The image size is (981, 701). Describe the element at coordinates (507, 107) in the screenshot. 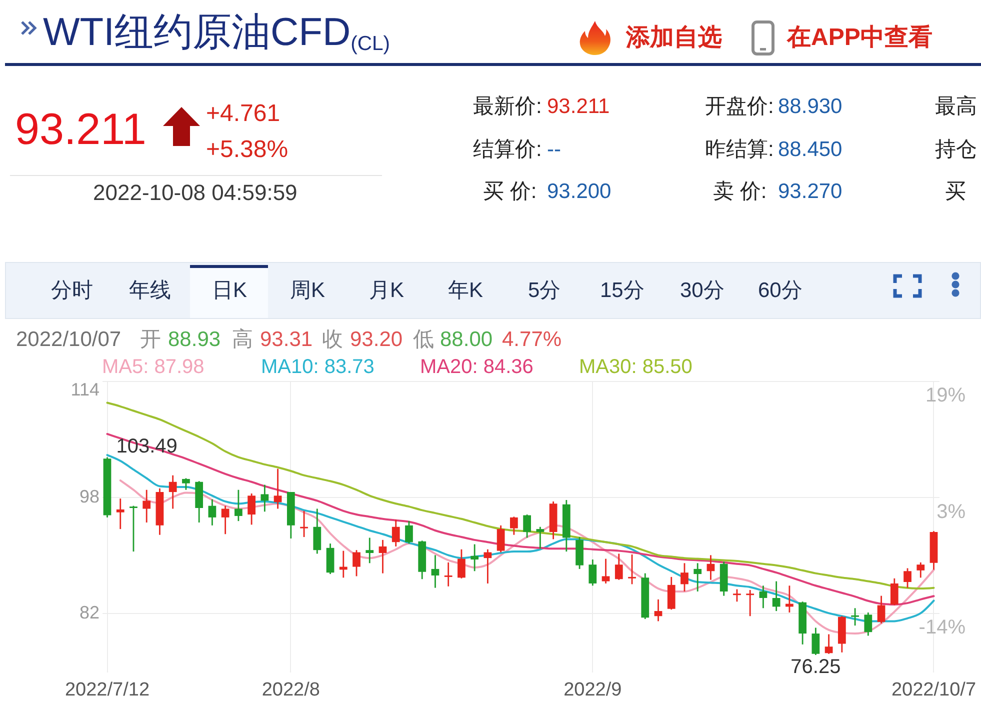

I see `text: 最新价:` at that location.